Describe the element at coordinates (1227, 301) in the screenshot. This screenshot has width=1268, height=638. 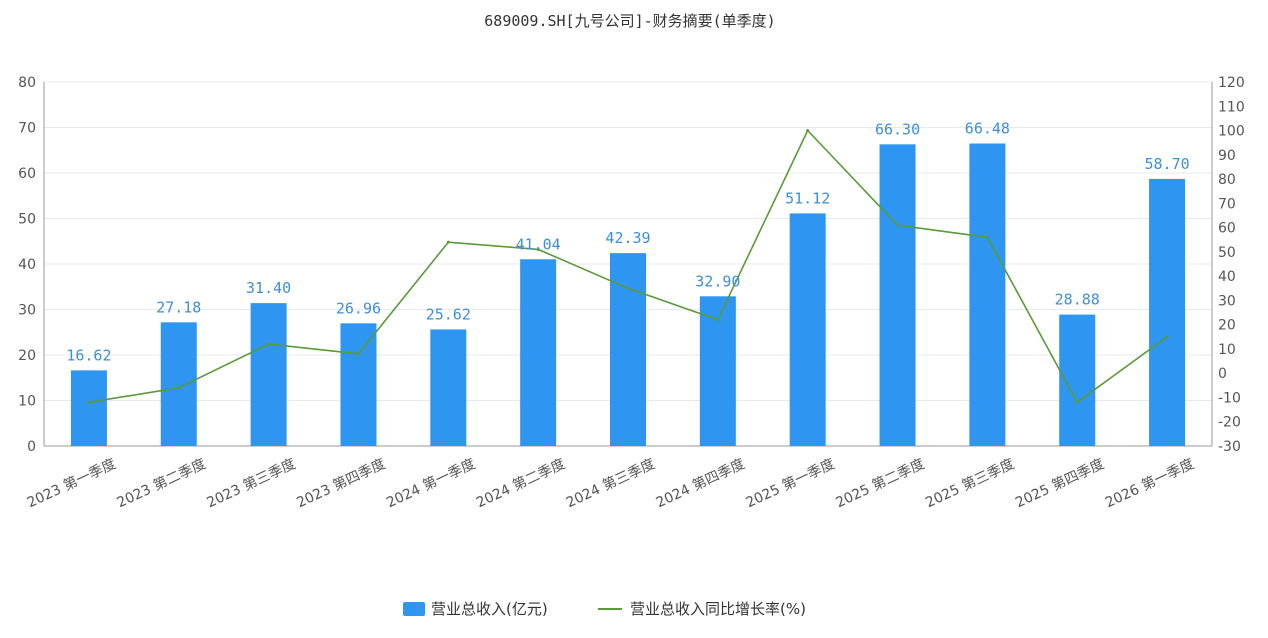
I see `right-tick-label: 30` at that location.